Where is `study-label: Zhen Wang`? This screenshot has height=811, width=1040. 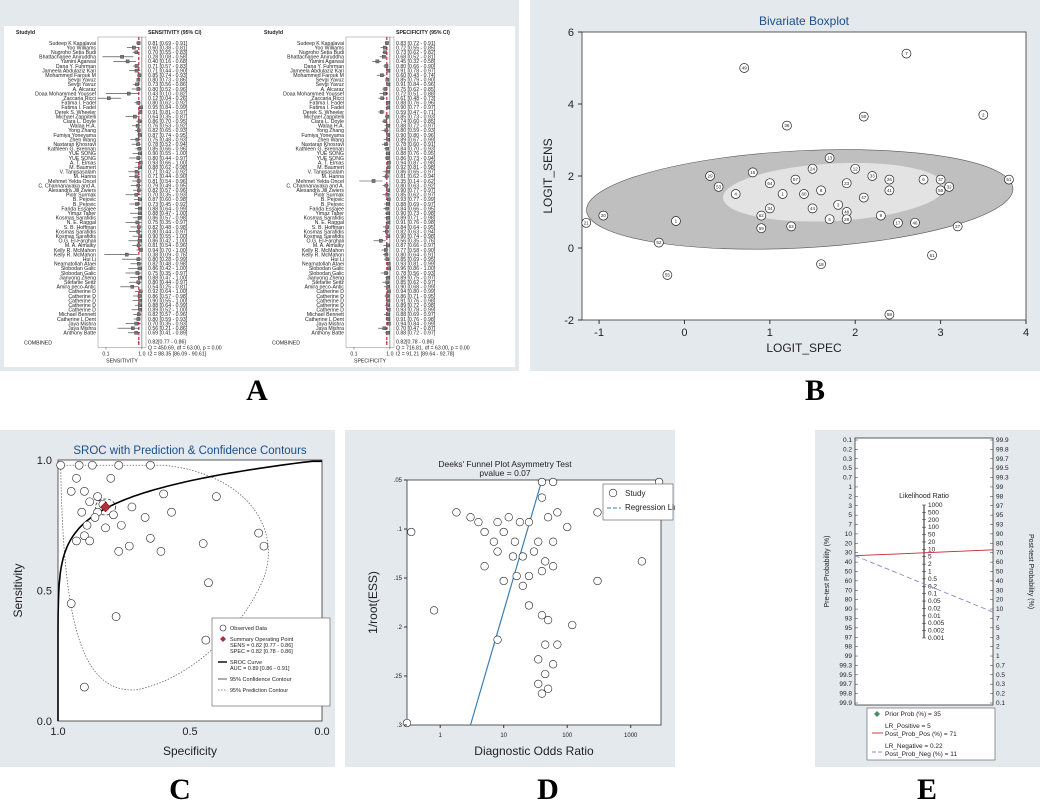
study-label: Zhen Wang is located at coordinates (330, 140).